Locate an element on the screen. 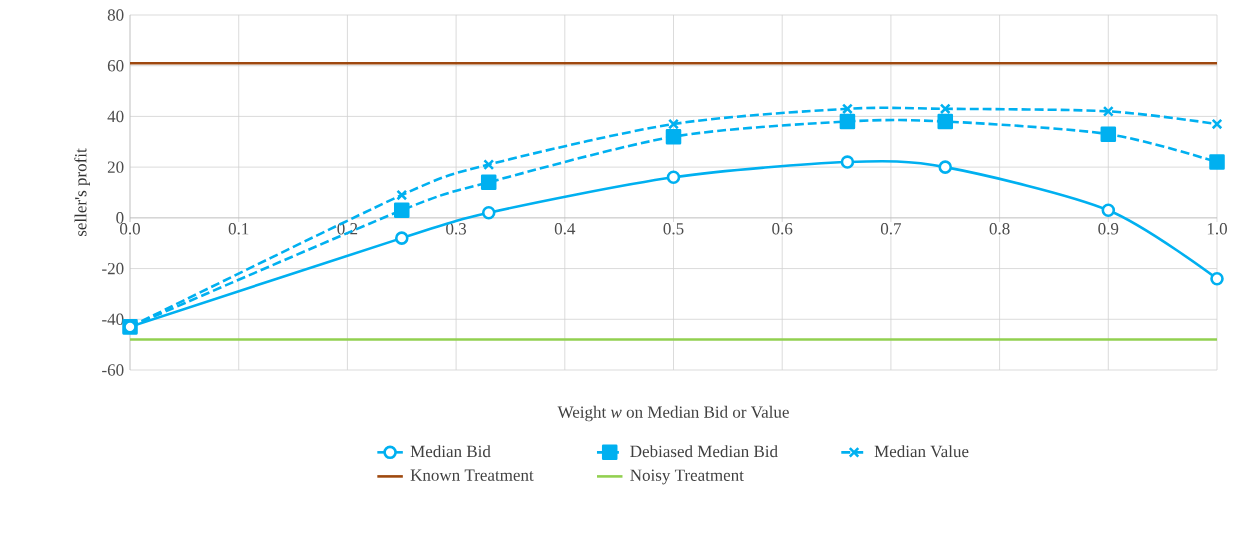  x-tick-label: 0.1 is located at coordinates (238, 229).